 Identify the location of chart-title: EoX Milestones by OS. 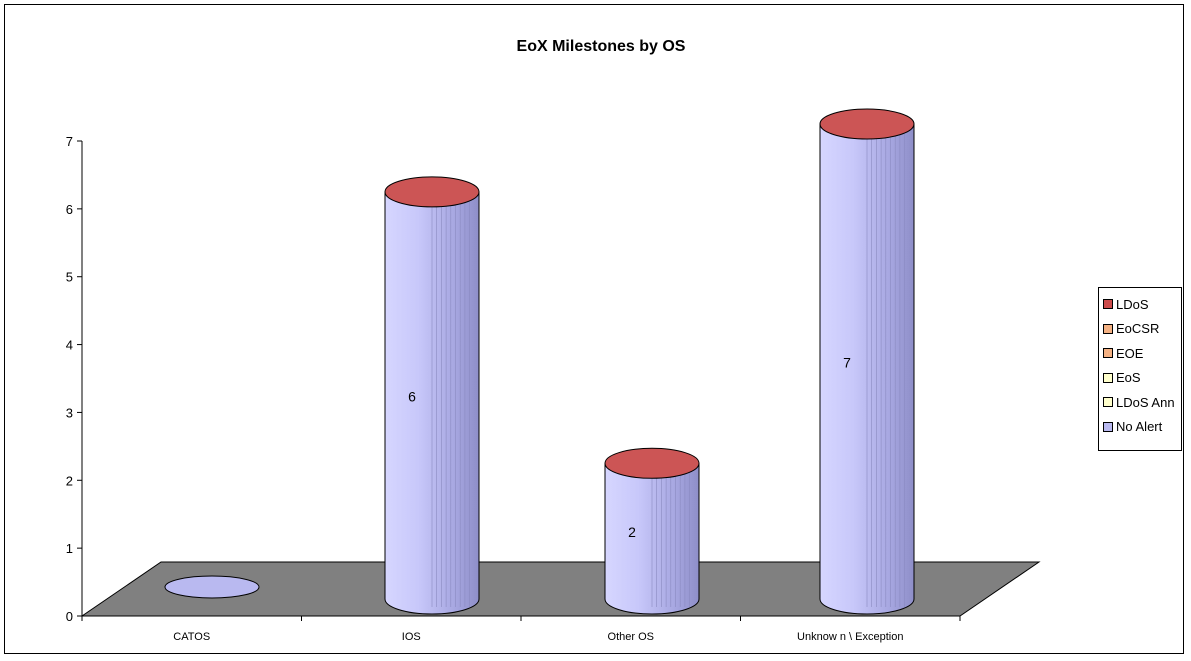
(601, 46).